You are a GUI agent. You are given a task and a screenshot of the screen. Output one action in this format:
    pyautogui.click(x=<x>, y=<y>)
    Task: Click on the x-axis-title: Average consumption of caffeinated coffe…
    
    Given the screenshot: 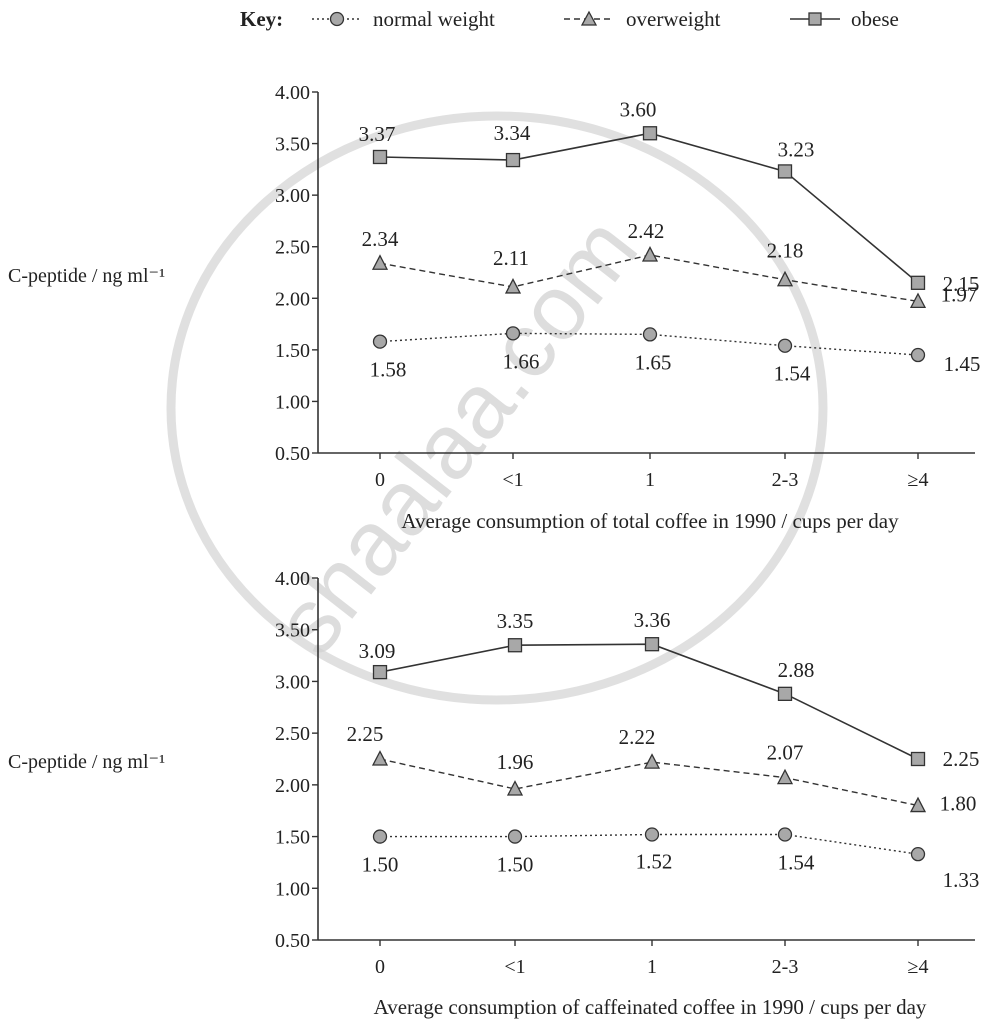 What is the action you would take?
    pyautogui.click(x=650, y=1007)
    